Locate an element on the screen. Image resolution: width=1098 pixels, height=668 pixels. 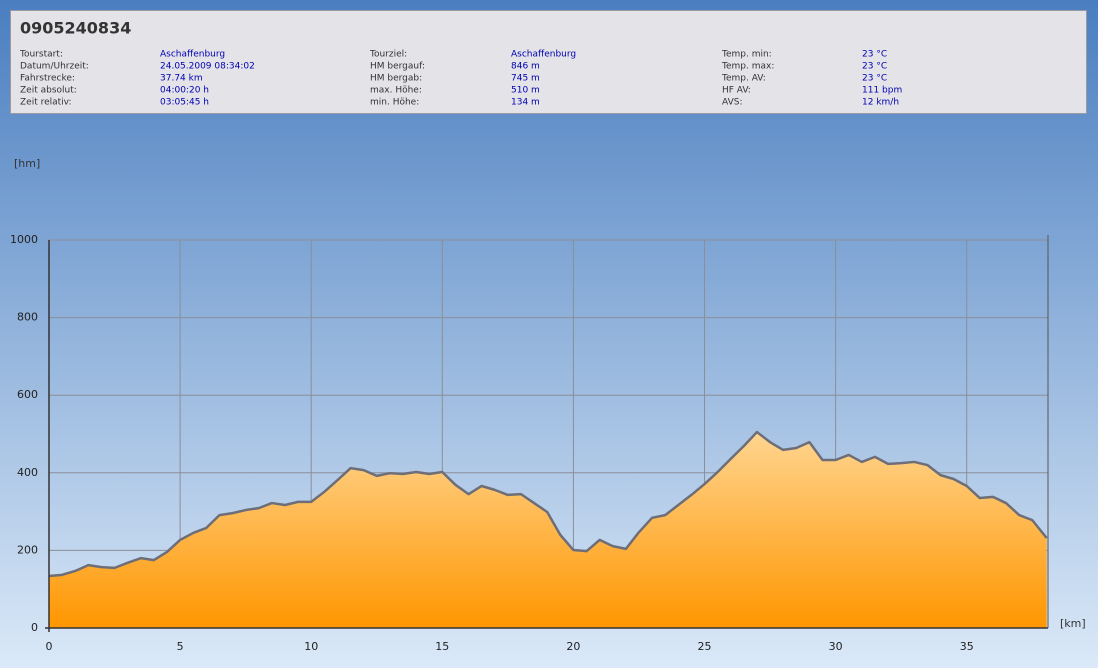
x-tick-label: 30 is located at coordinates (836, 646).